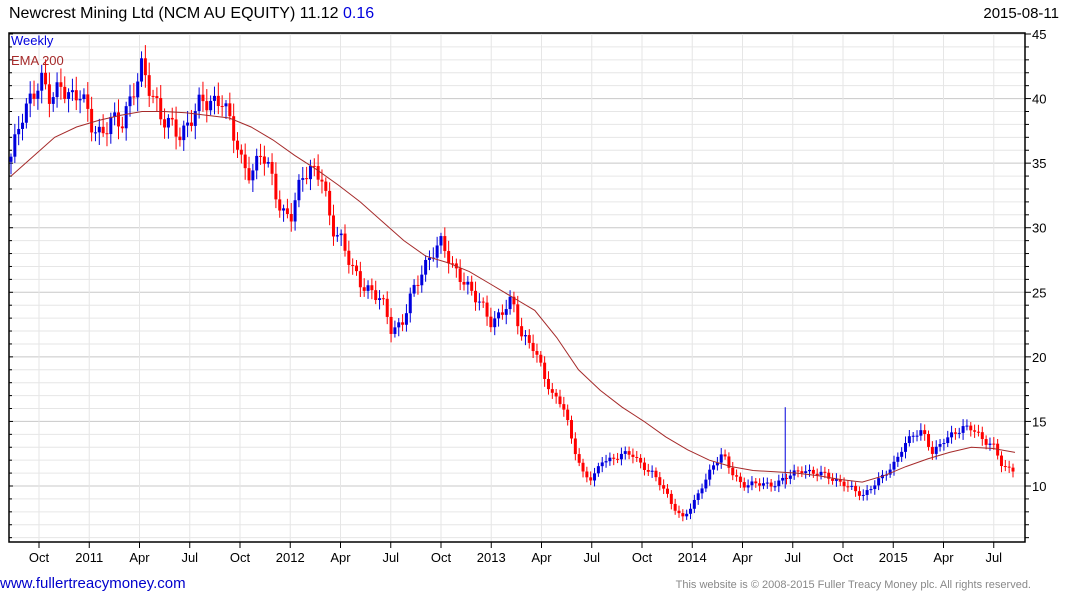 This screenshot has width=1075, height=600. Describe the element at coordinates (1039, 357) in the screenshot. I see `y-tick-label: 20` at that location.